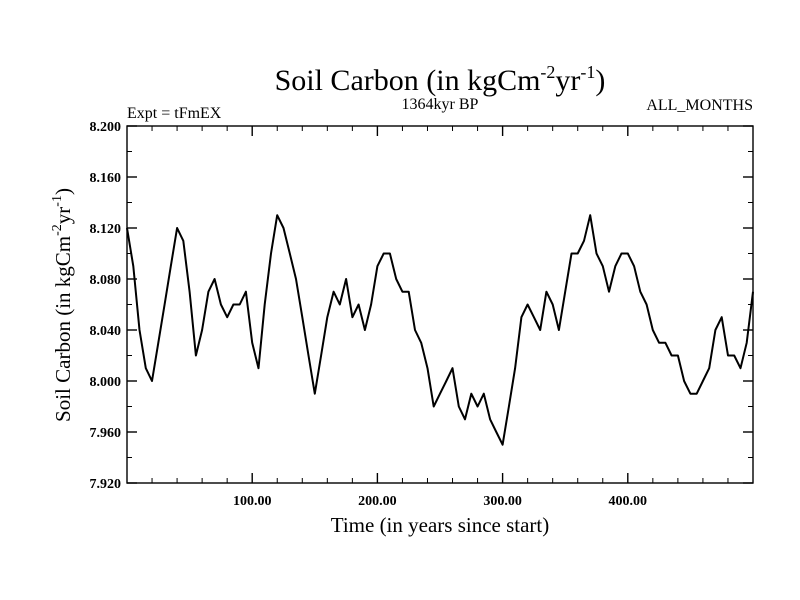 The image size is (800, 600). Describe the element at coordinates (628, 501) in the screenshot. I see `x-tick-label: 400.00` at that location.